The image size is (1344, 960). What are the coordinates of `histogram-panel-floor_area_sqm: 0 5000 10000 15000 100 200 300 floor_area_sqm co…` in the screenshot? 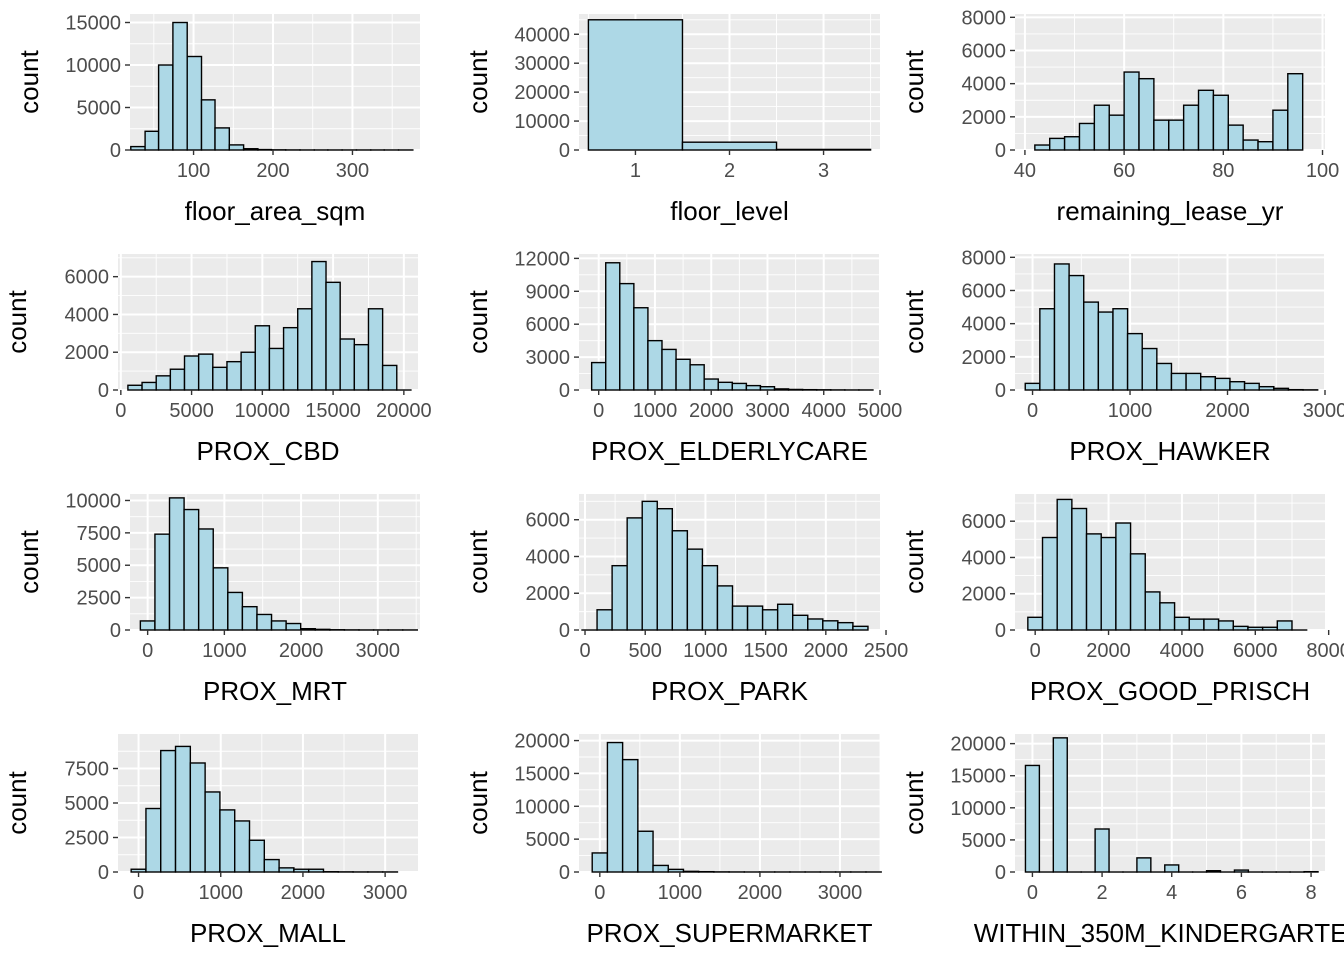 It's located at (217, 120).